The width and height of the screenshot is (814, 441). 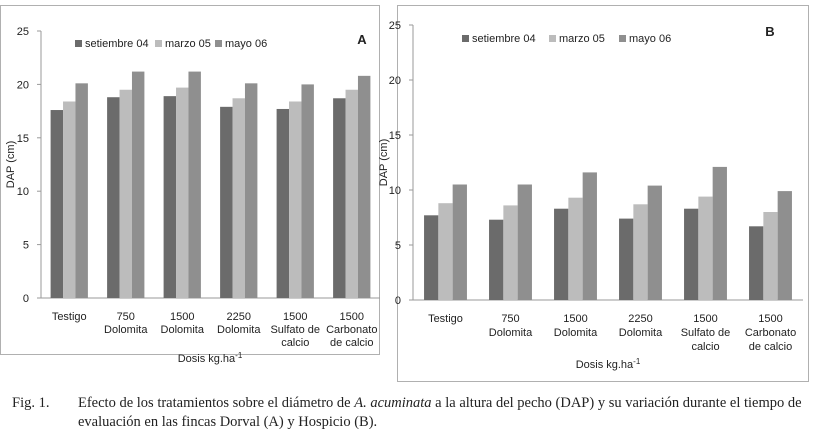 What do you see at coordinates (239, 317) in the screenshot?
I see `chart-a-x-tick-label: 2250` at bounding box center [239, 317].